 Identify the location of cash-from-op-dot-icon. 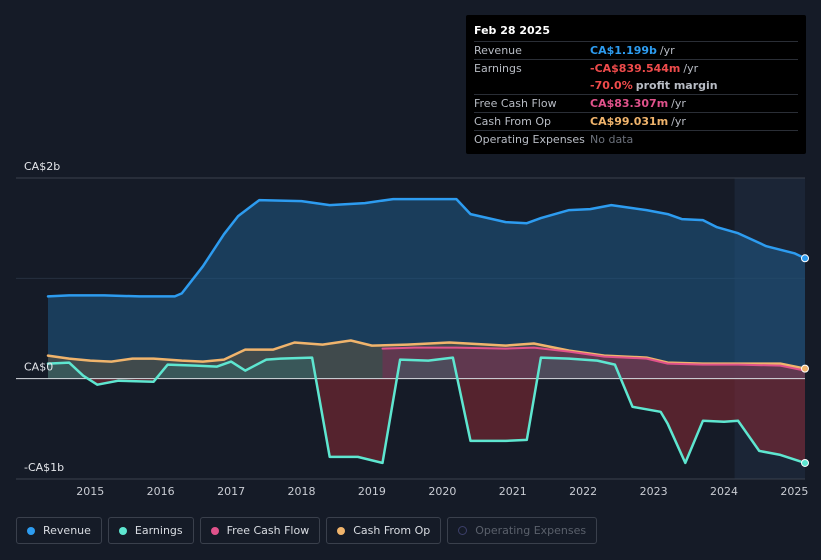
(341, 530).